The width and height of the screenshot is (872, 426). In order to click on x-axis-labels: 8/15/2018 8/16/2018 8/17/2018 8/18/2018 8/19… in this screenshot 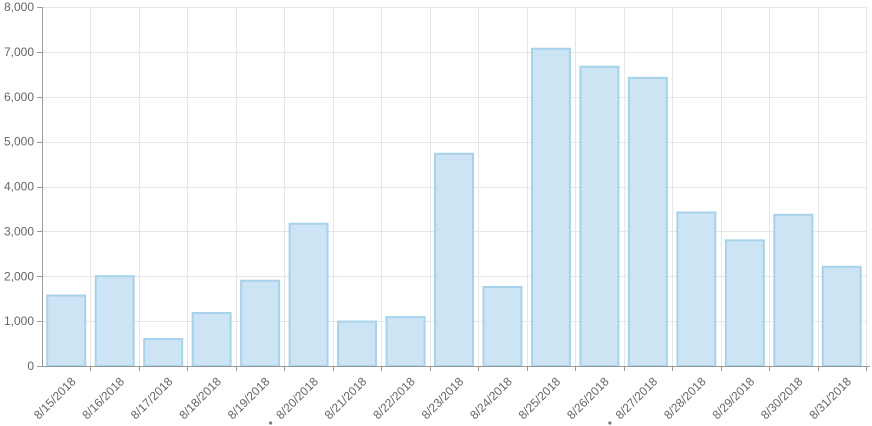, I will do `click(442, 399)`.